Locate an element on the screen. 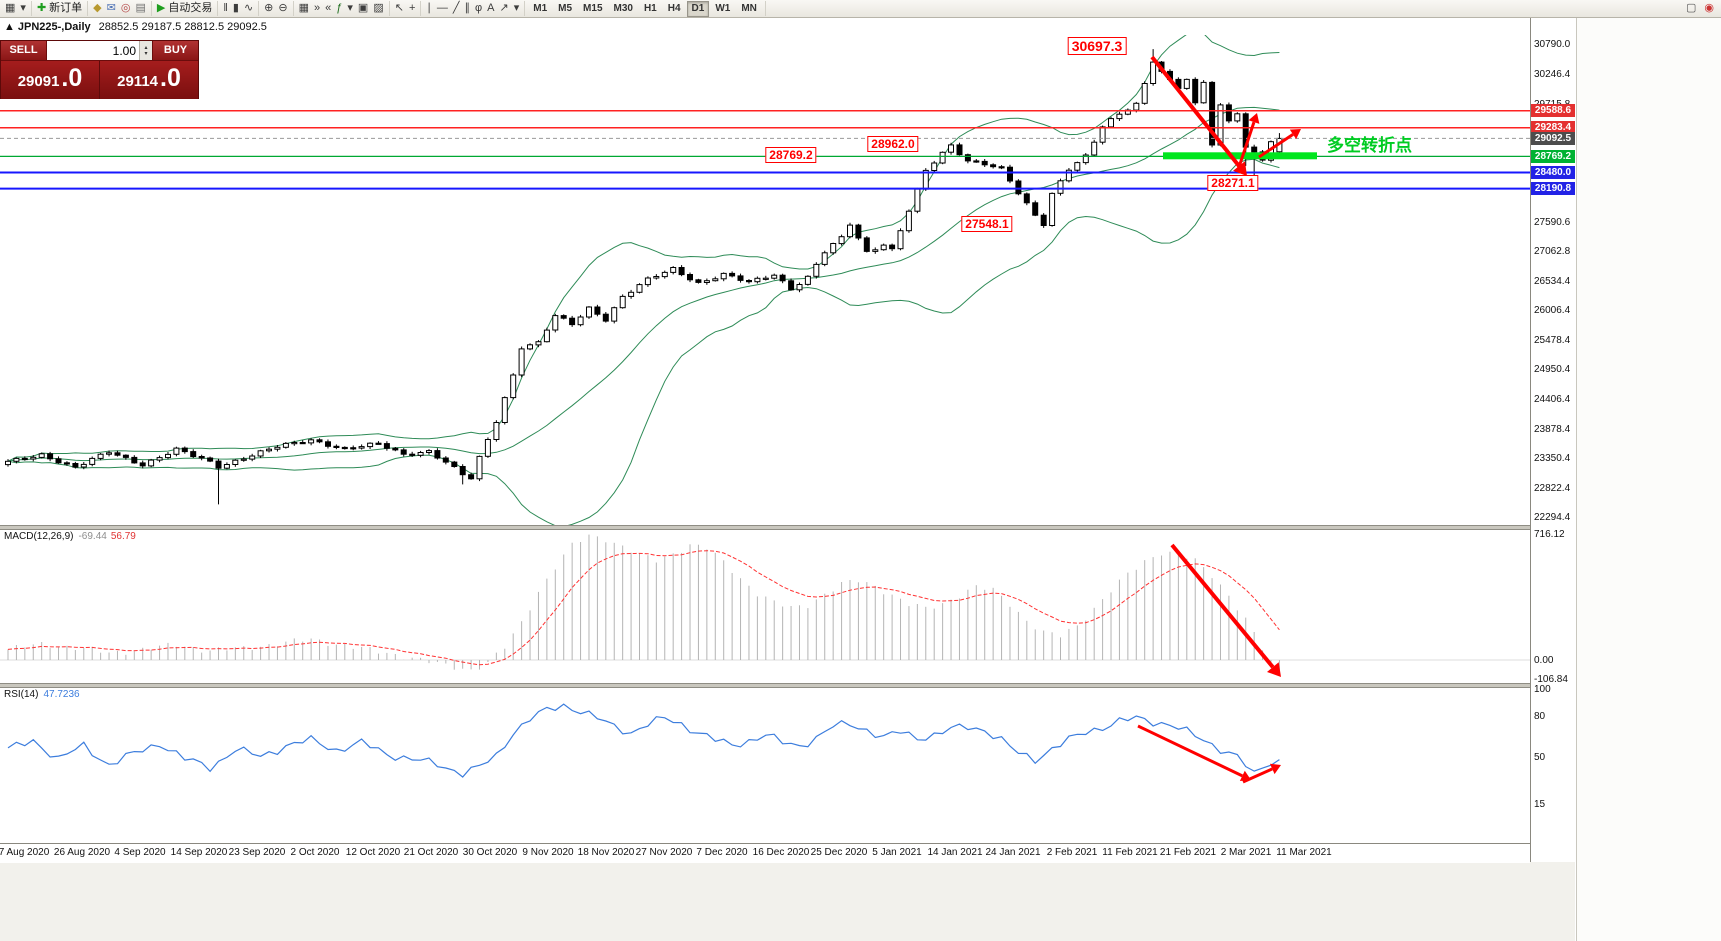 The image size is (1721, 941). arrow-objects-icon: ↗ is located at coordinates (503, 8).